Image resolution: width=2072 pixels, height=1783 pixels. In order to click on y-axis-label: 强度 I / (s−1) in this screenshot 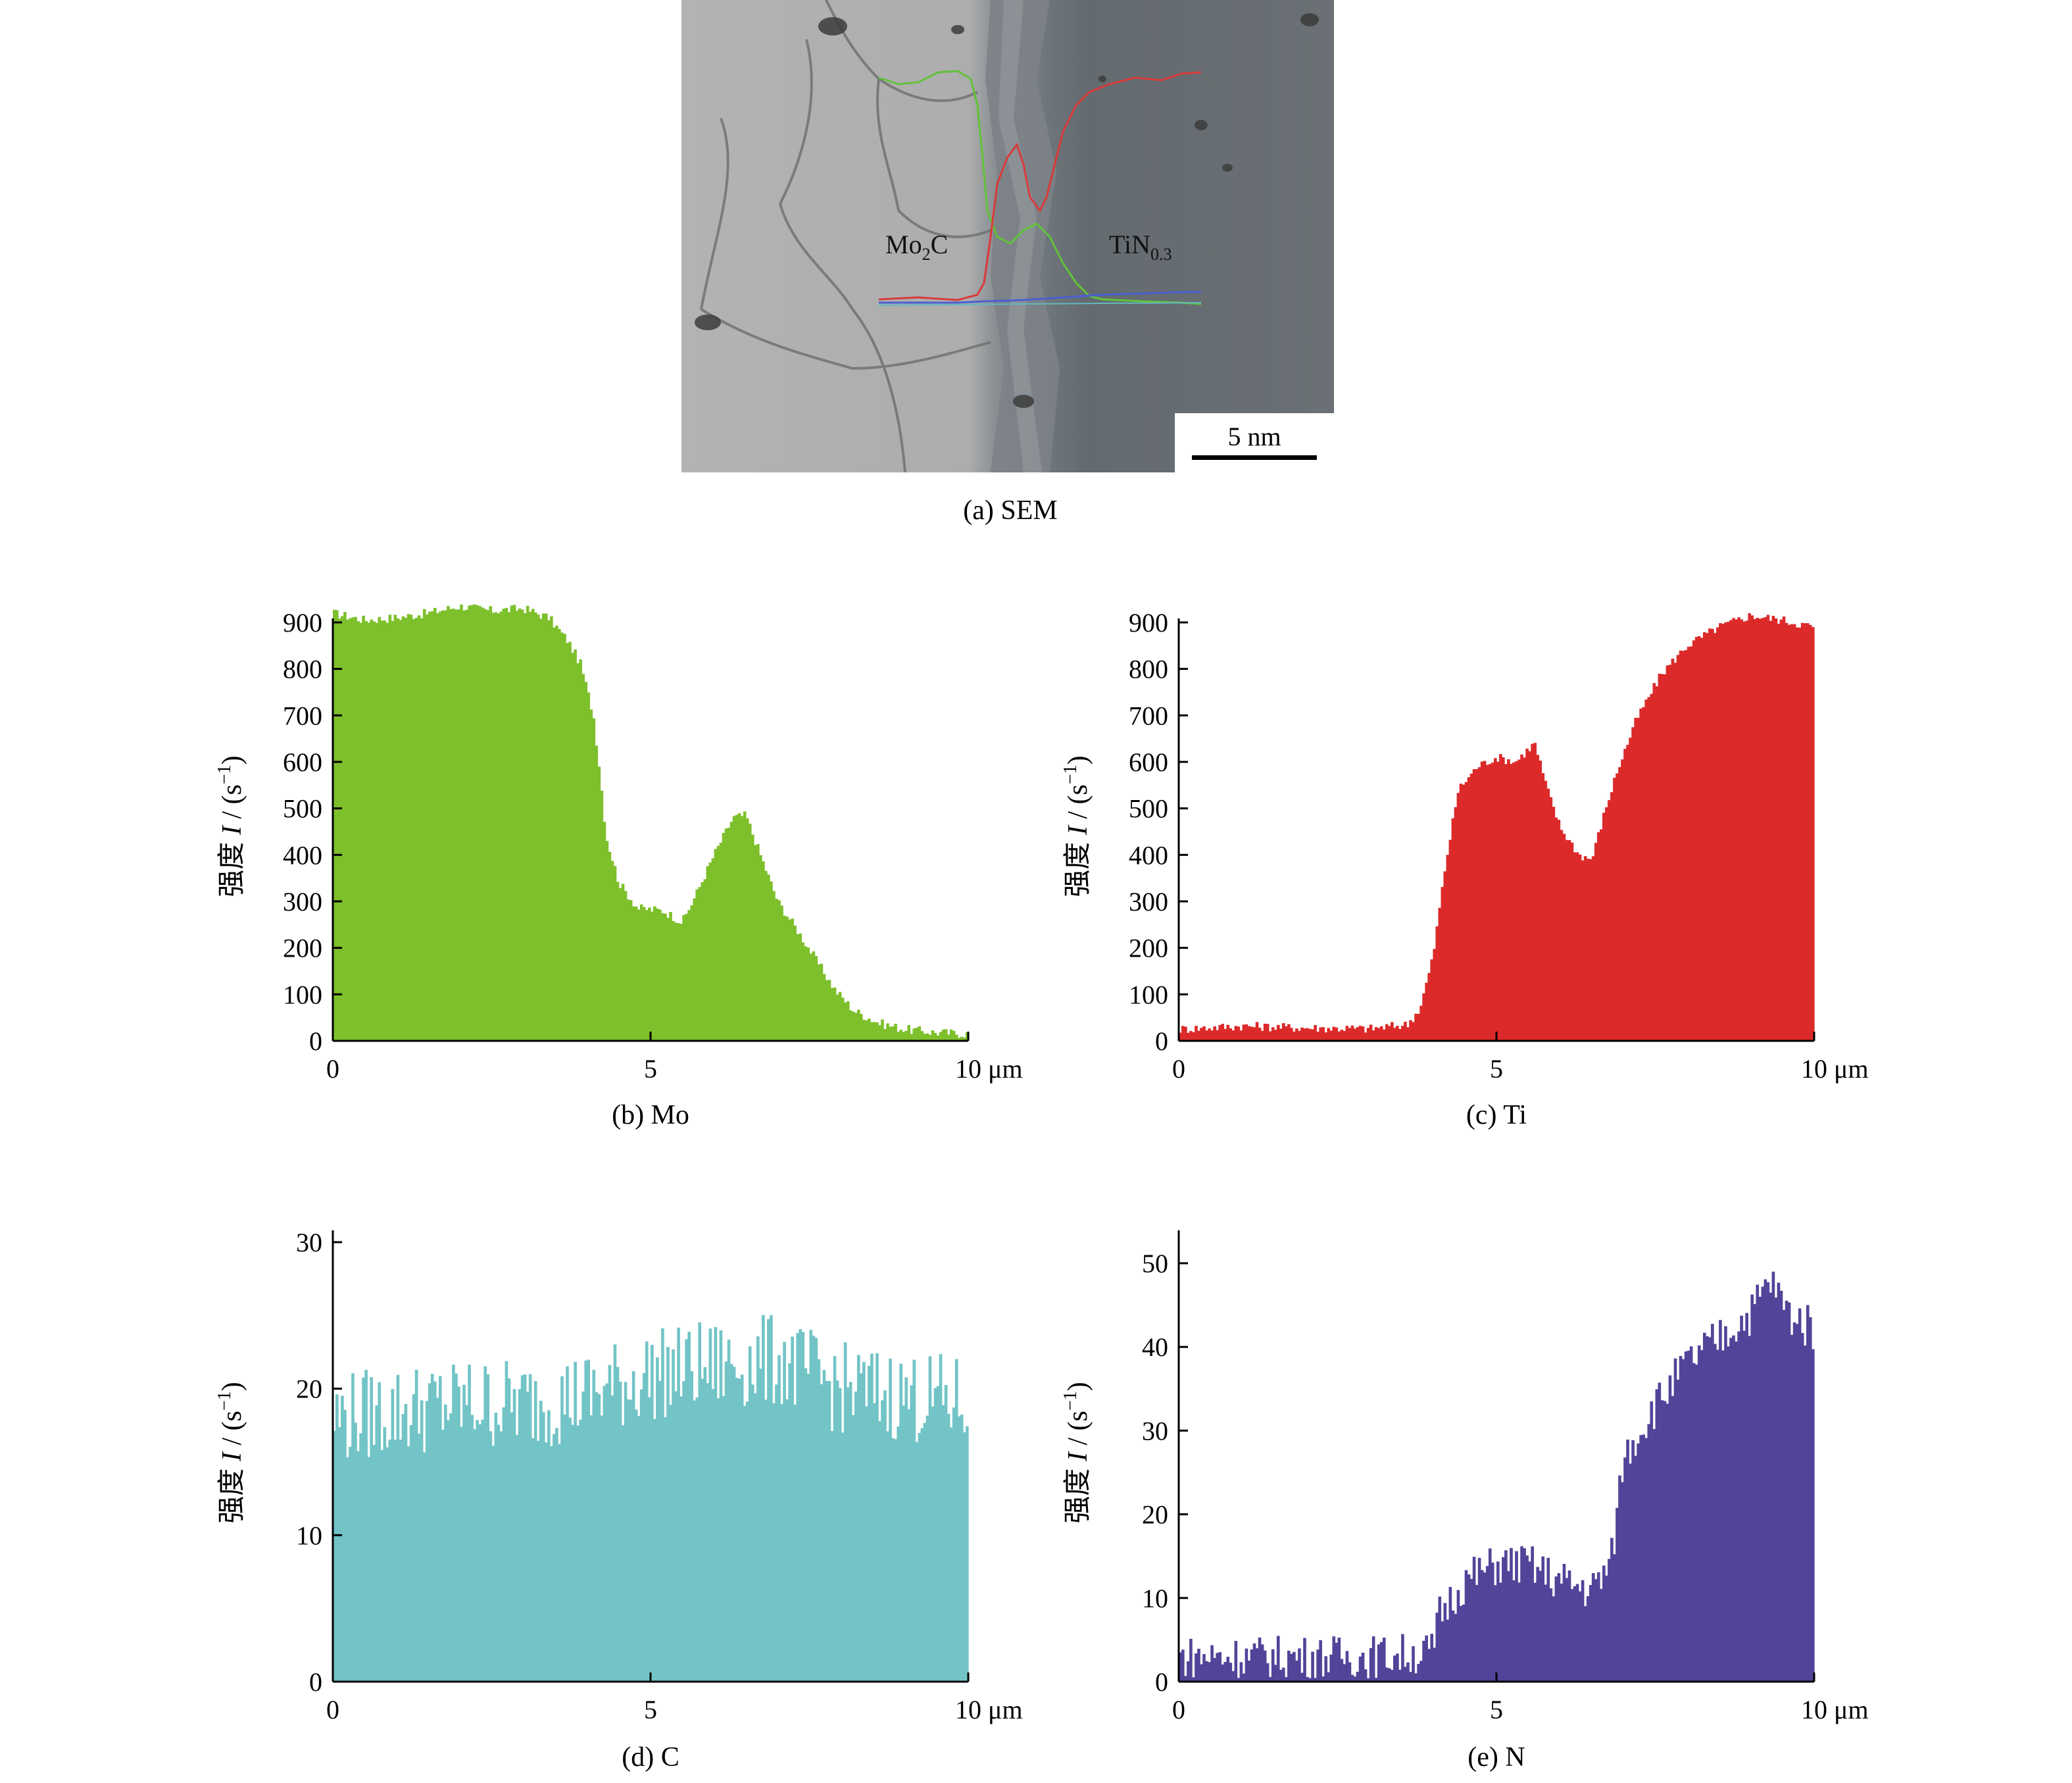, I will do `click(1076, 1452)`.